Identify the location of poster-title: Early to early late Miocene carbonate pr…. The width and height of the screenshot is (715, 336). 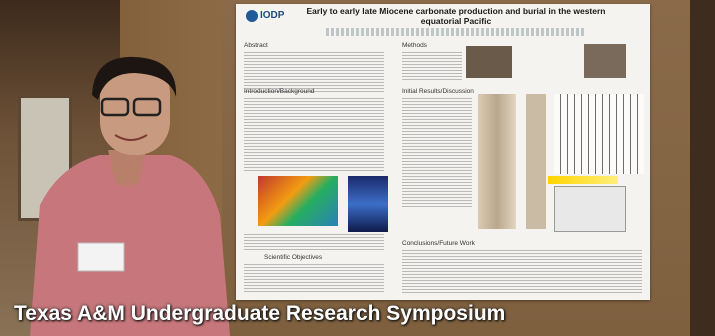
(456, 16).